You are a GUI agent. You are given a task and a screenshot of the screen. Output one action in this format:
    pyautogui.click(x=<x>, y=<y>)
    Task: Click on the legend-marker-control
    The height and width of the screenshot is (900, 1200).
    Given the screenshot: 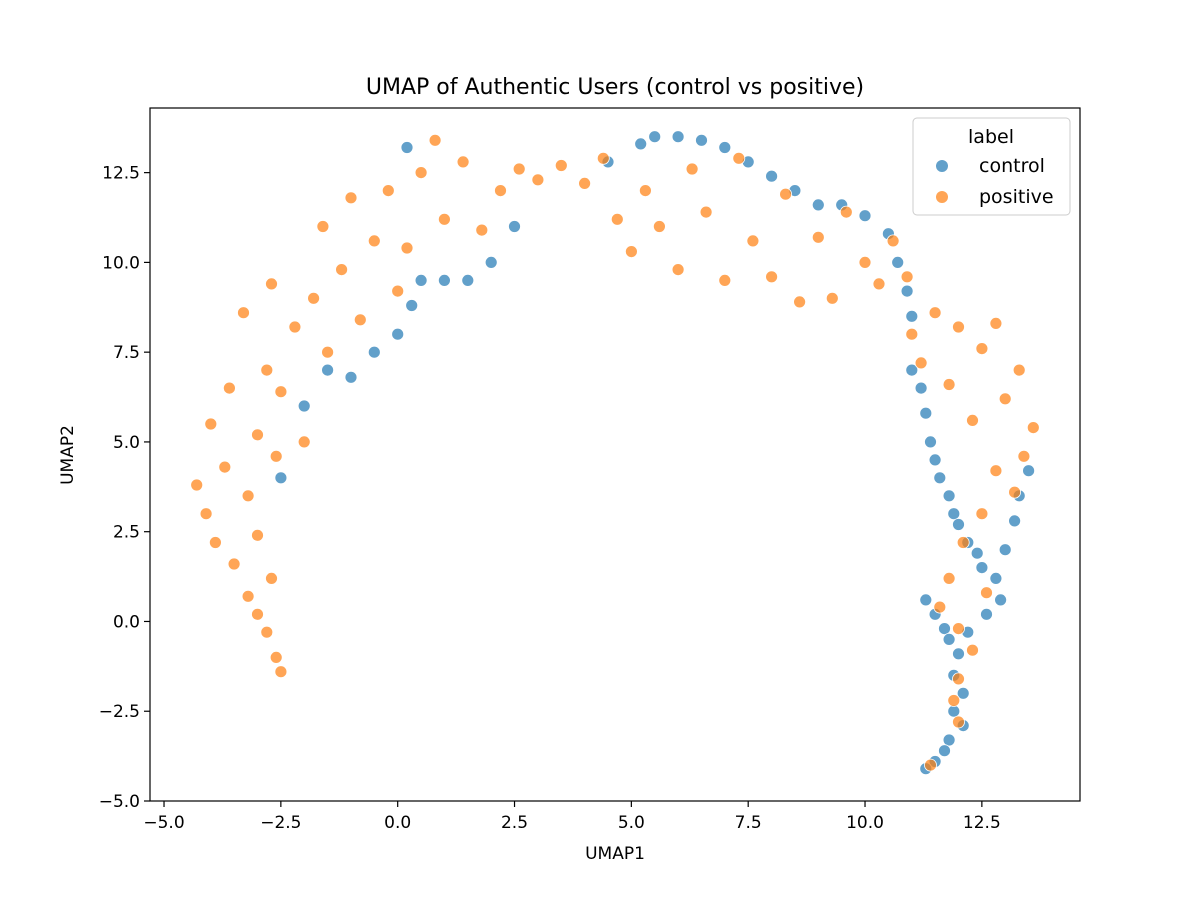 What is the action you would take?
    pyautogui.click(x=942, y=166)
    